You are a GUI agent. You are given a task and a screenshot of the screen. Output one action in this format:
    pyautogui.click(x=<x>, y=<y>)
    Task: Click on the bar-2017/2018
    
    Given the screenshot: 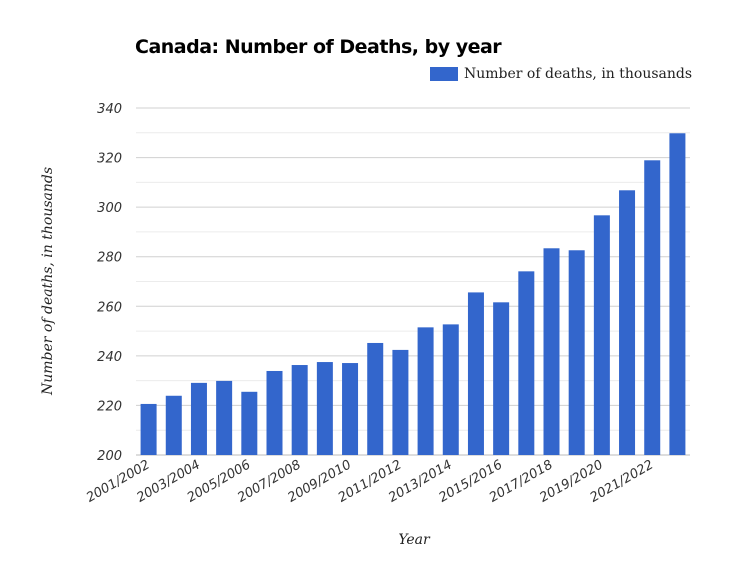 What is the action you would take?
    pyautogui.click(x=551, y=351)
    